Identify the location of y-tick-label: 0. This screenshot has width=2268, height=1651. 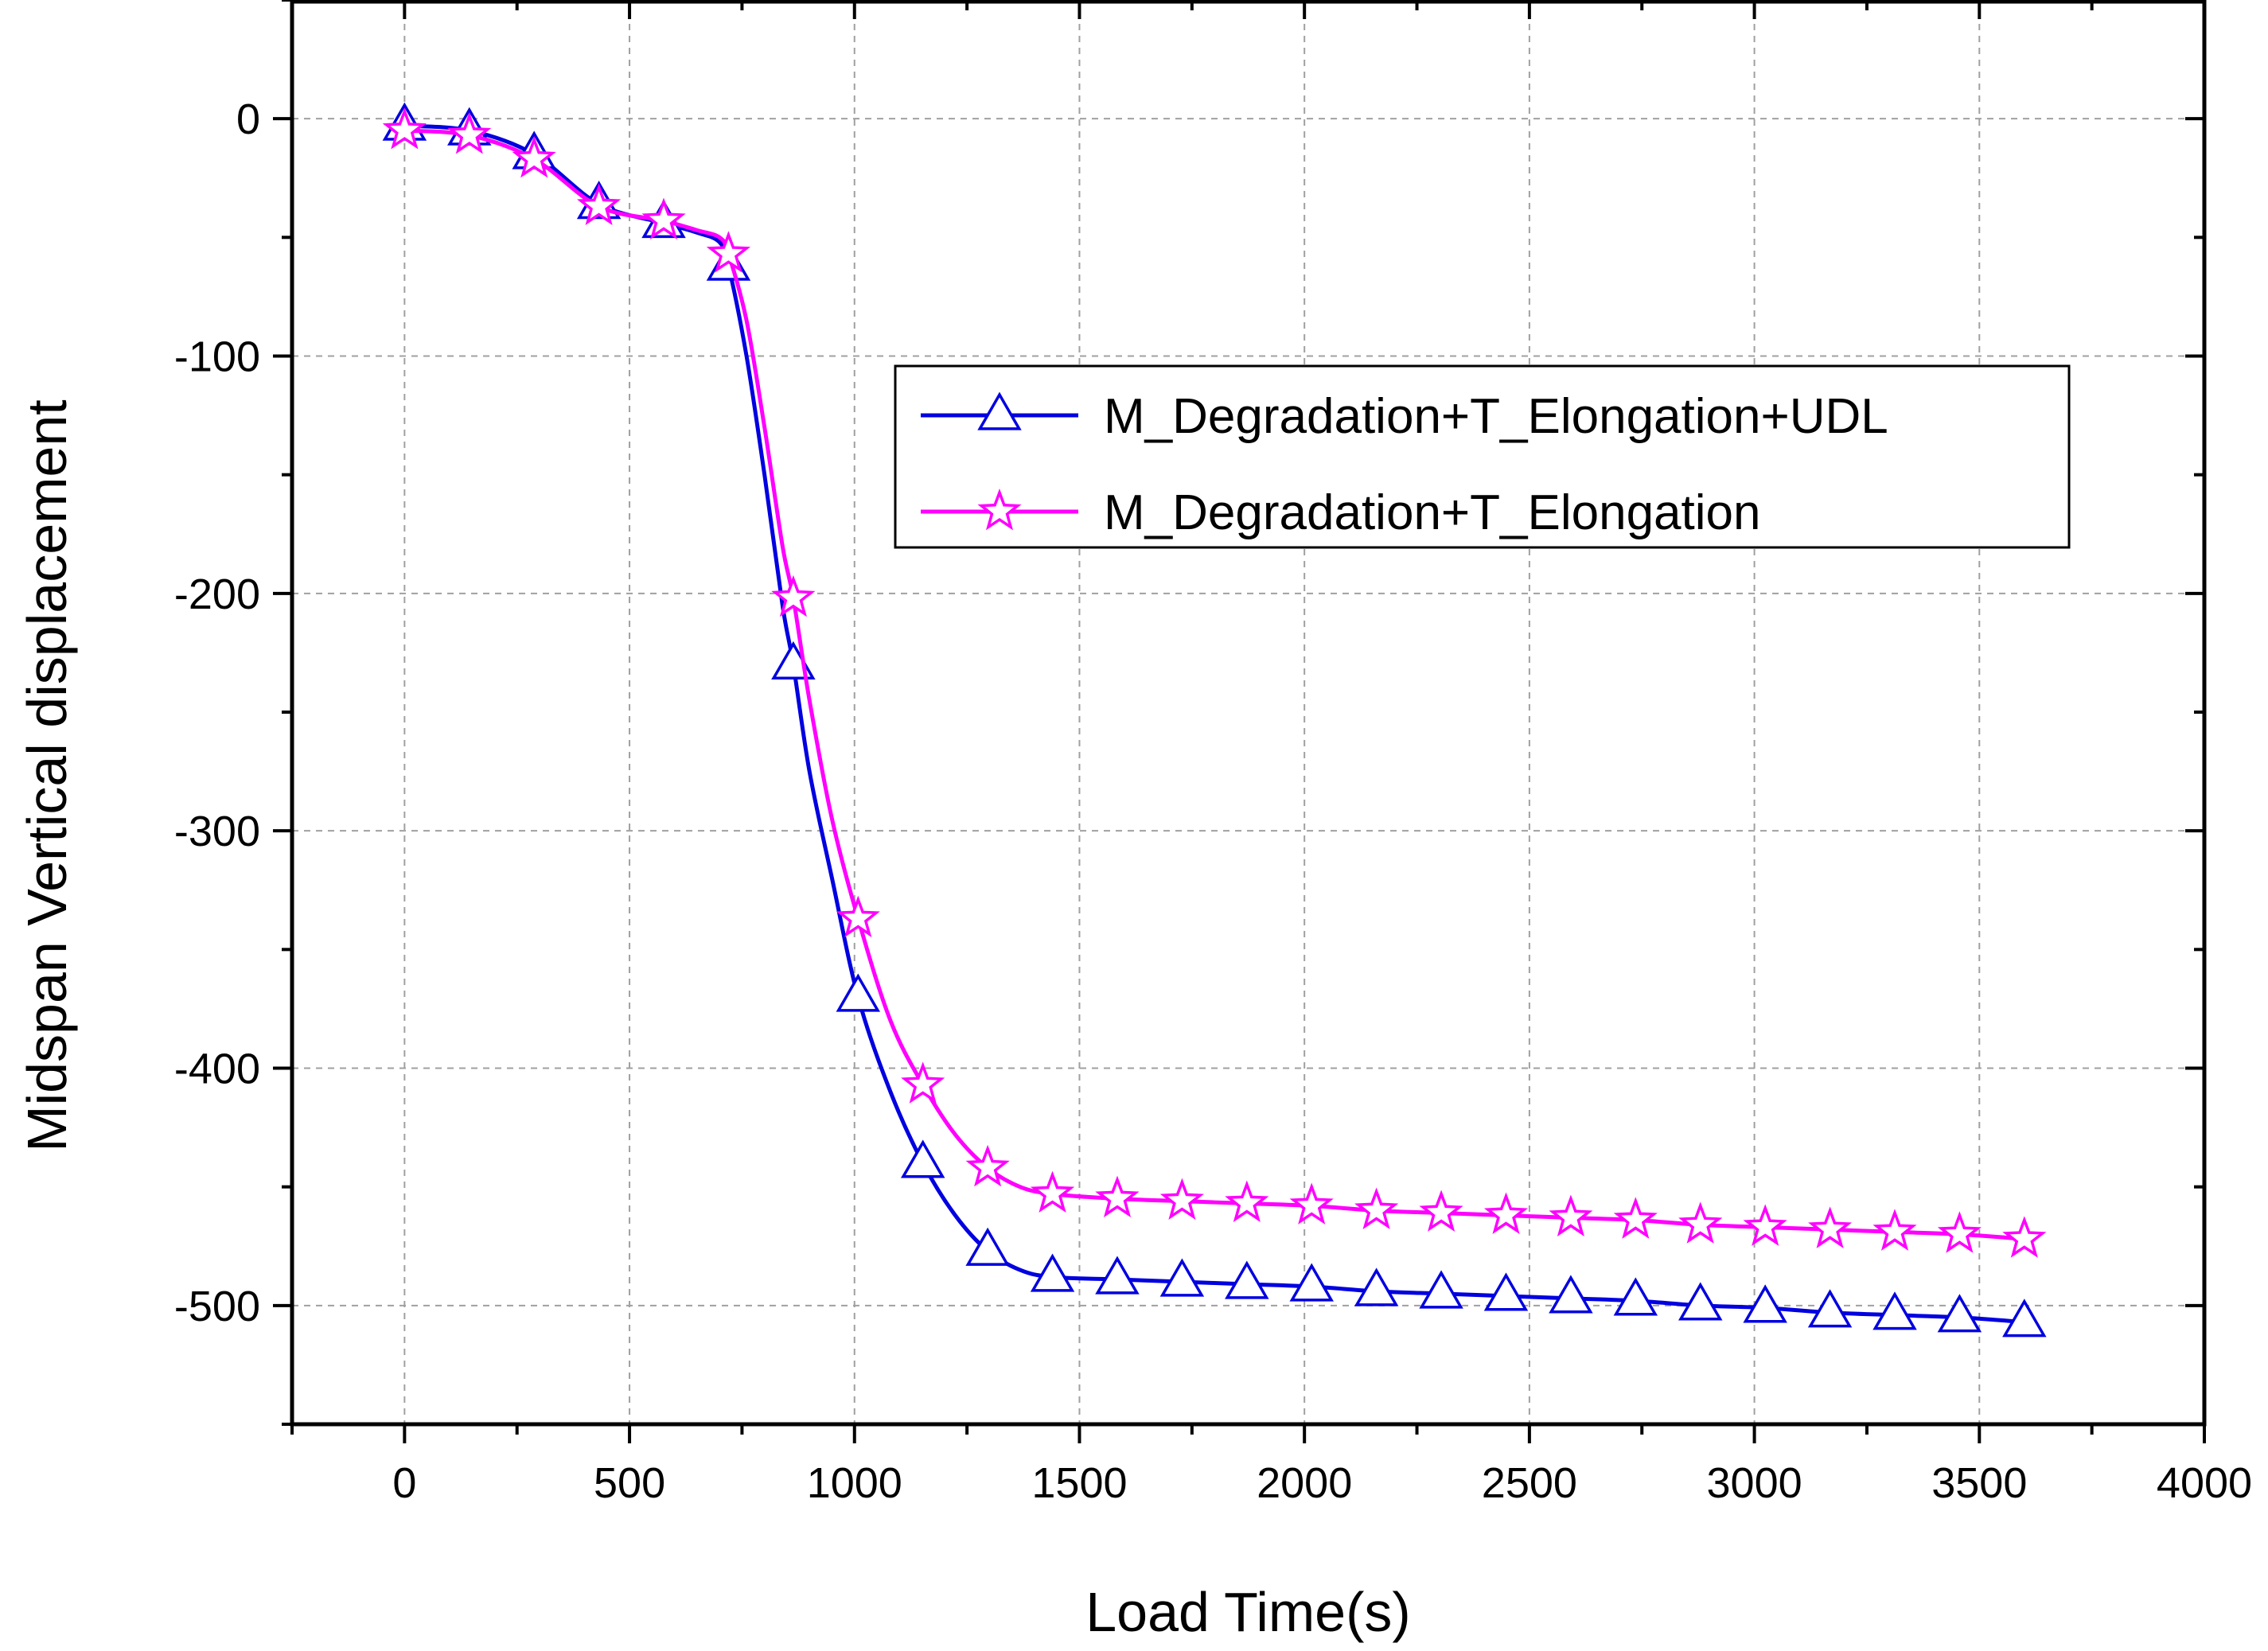
(248, 119).